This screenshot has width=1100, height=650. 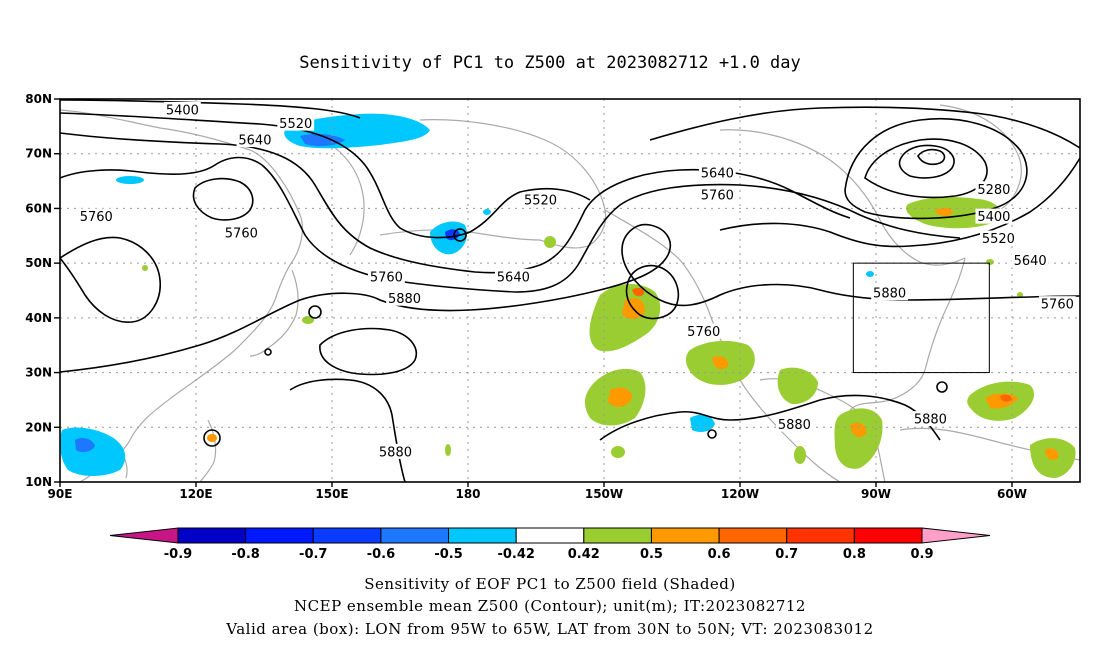 I want to click on contour-label: 5400, so click(x=993, y=217).